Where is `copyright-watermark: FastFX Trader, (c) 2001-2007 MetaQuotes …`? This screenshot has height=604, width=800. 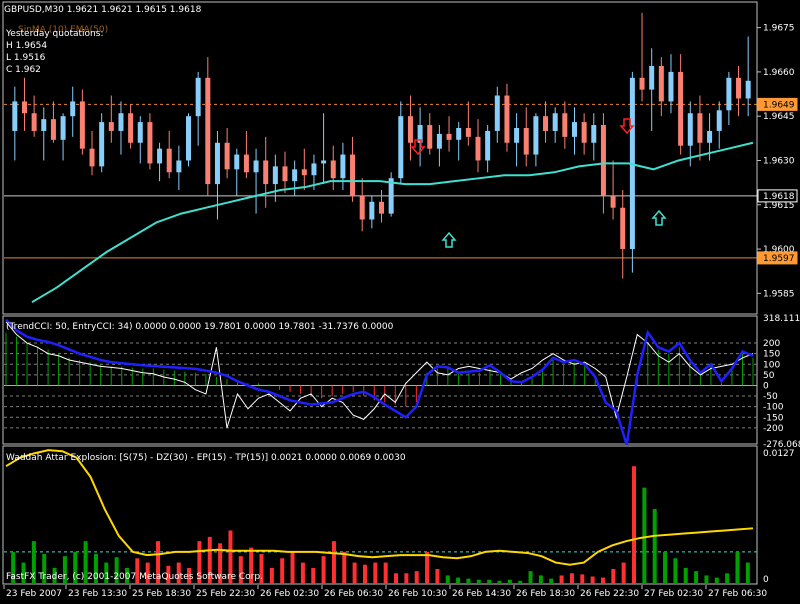
copyright-watermark: FastFX Trader, (c) 2001-2007 MetaQuotes … is located at coordinates (134, 577).